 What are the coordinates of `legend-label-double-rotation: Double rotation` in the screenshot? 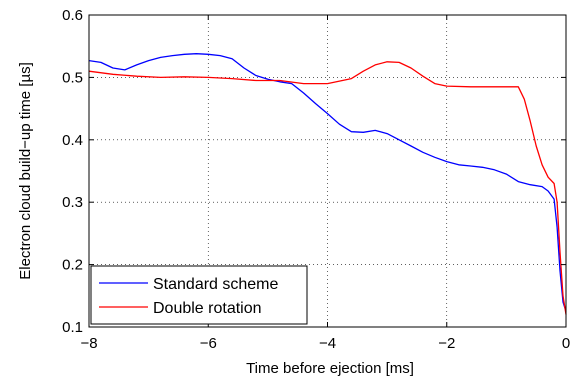 It's located at (207, 308).